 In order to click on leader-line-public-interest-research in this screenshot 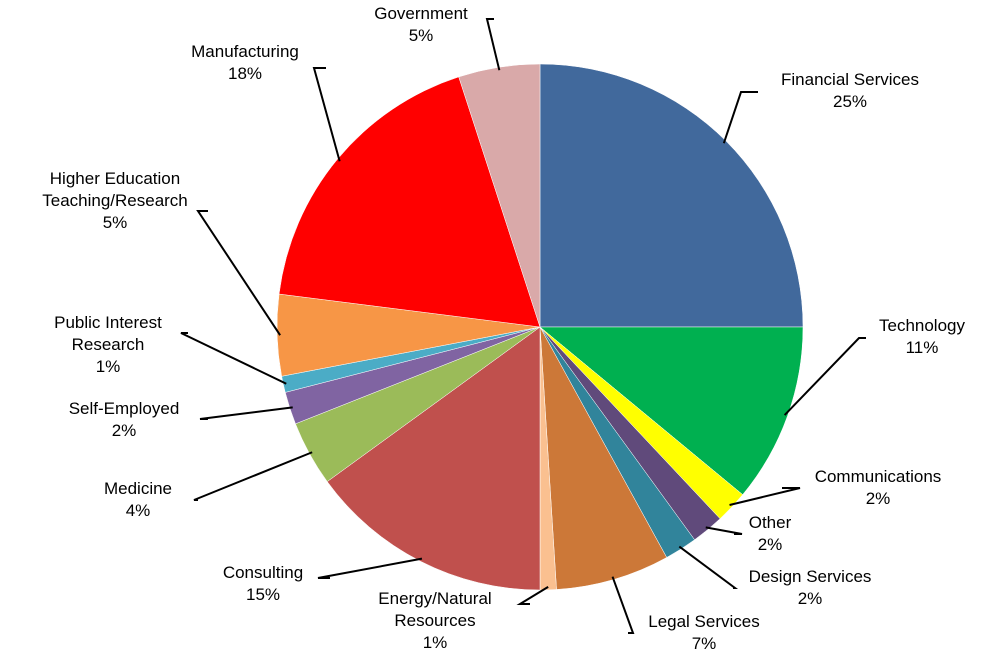, I will do `click(233, 358)`.